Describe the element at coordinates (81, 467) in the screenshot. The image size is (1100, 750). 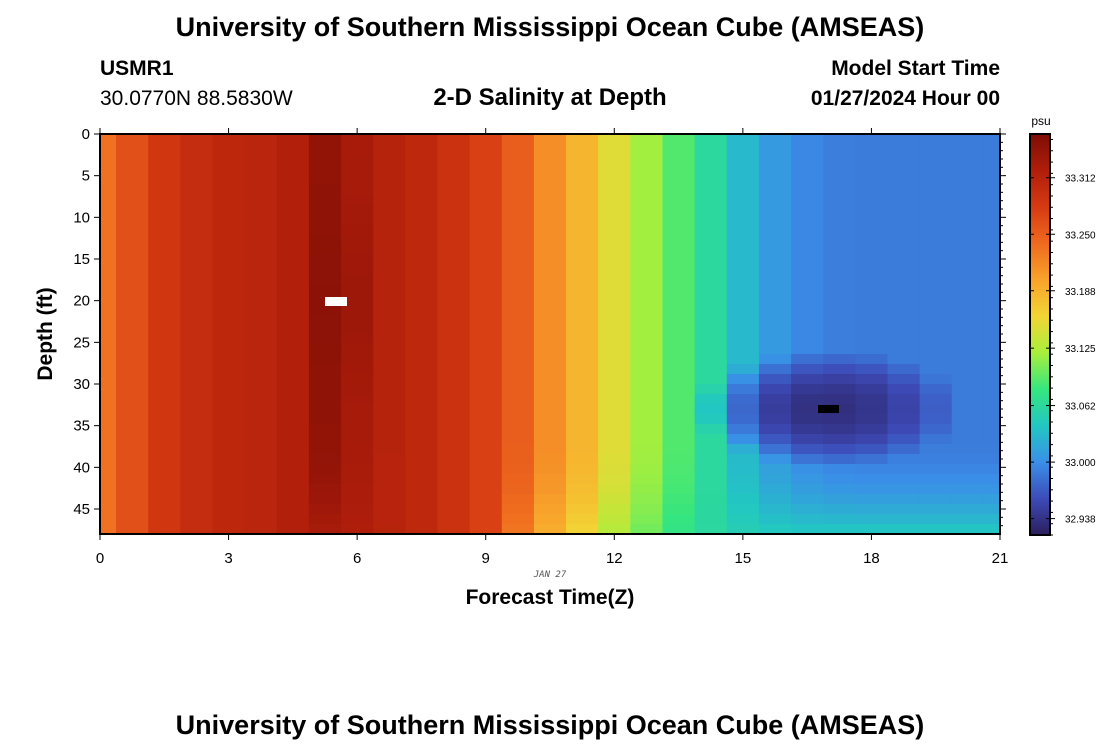
I see `y-tick-label: 40` at that location.